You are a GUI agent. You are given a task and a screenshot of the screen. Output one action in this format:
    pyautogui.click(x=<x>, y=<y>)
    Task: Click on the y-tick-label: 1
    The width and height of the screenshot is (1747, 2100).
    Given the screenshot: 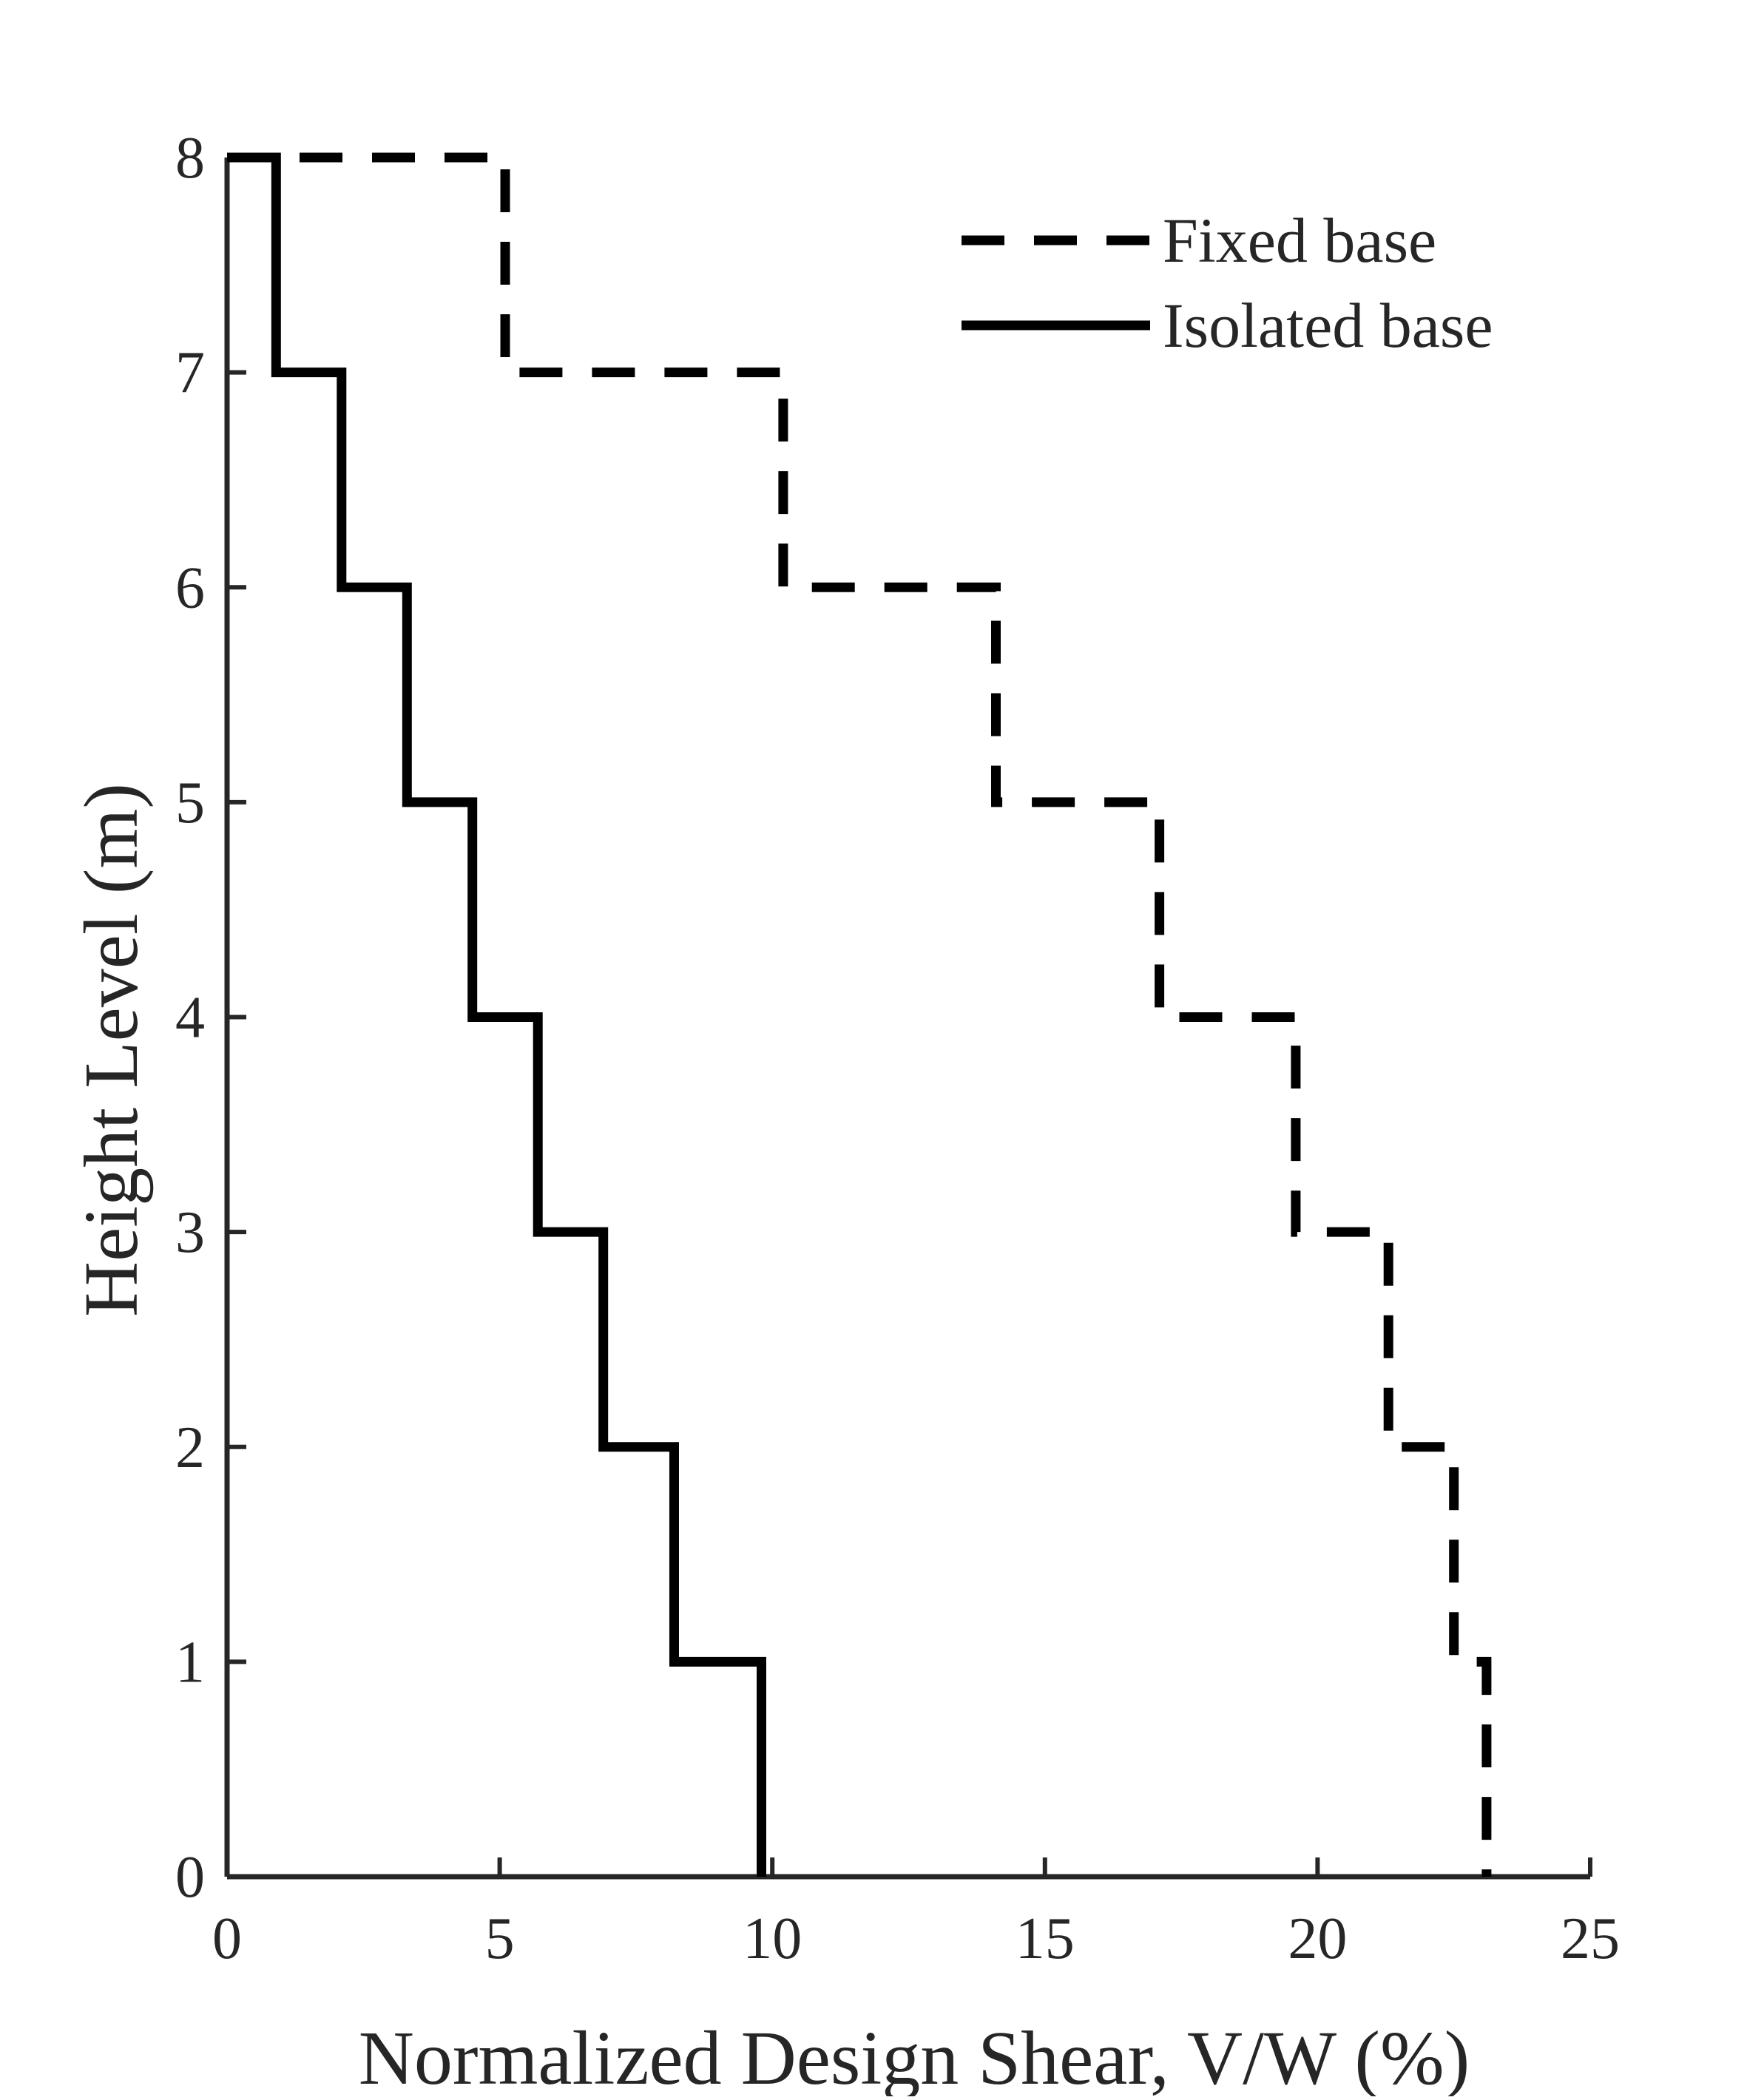 What is the action you would take?
    pyautogui.click(x=190, y=1663)
    